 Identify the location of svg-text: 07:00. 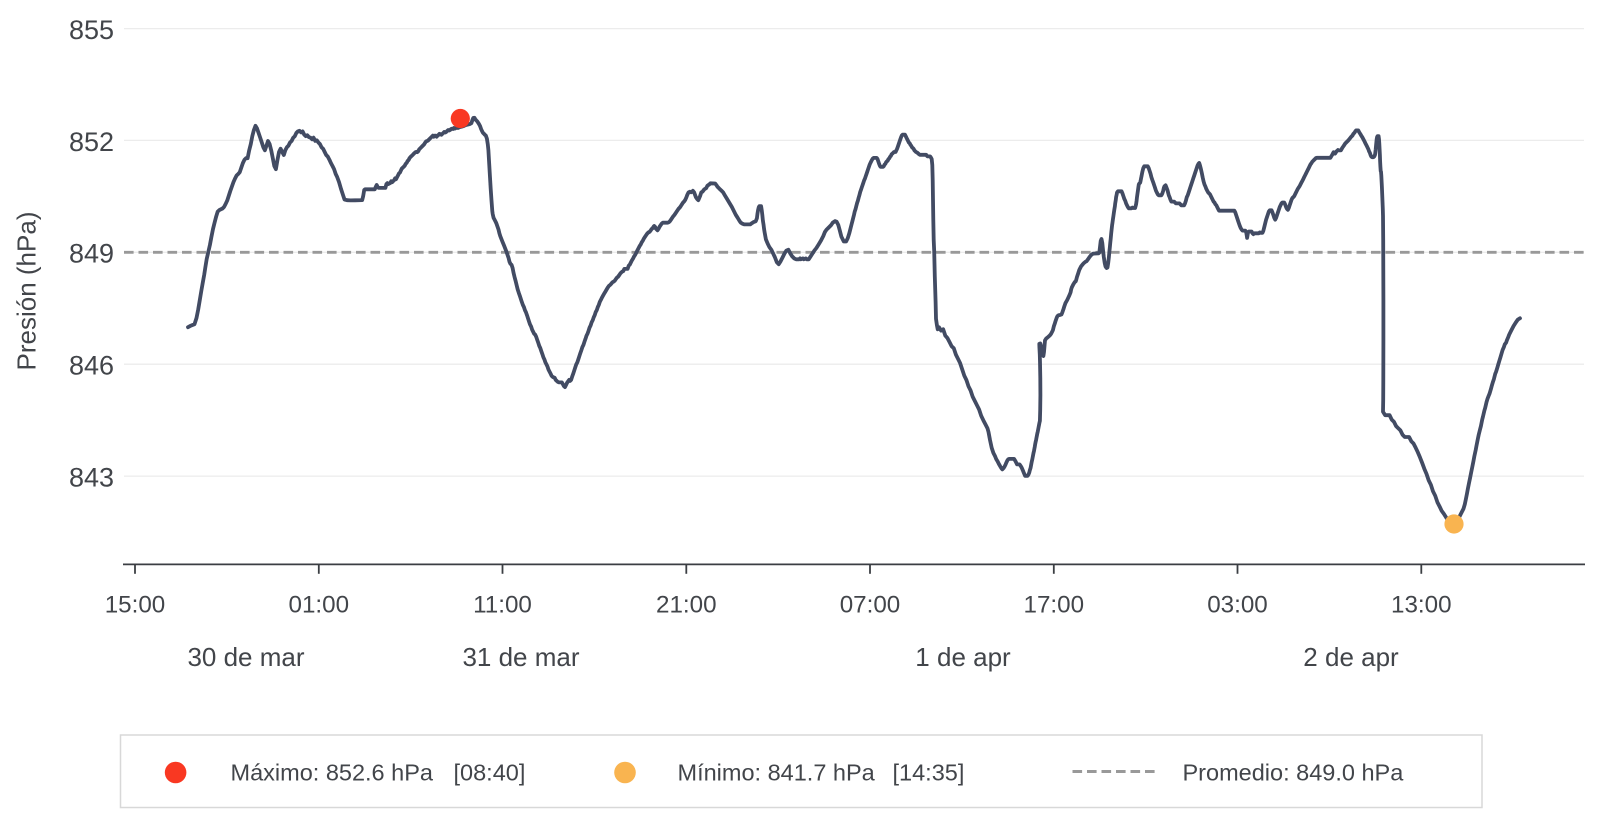
(870, 605).